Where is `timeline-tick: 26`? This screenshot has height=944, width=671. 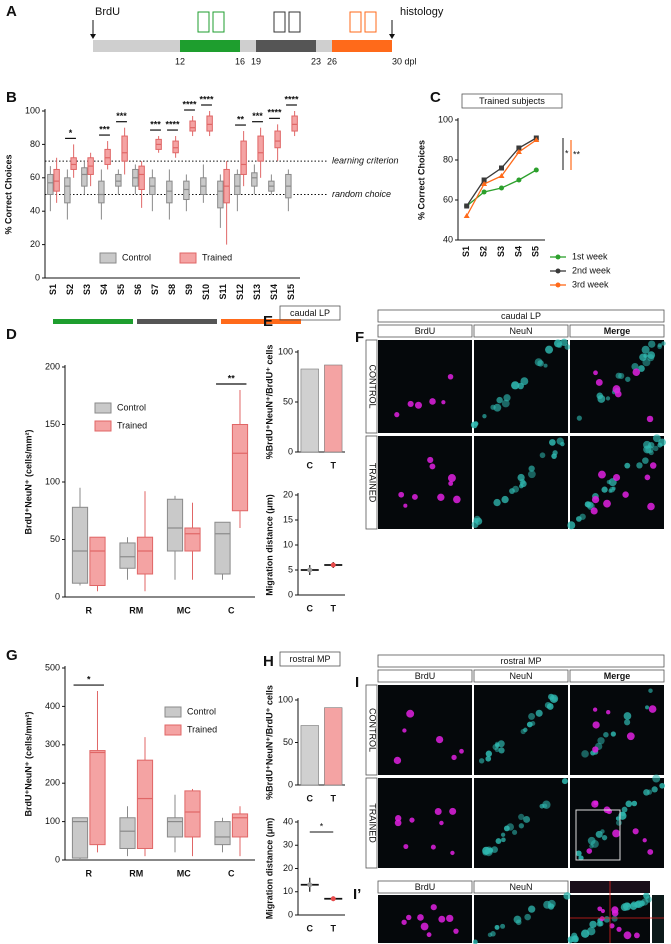
timeline-tick: 26 is located at coordinates (332, 61).